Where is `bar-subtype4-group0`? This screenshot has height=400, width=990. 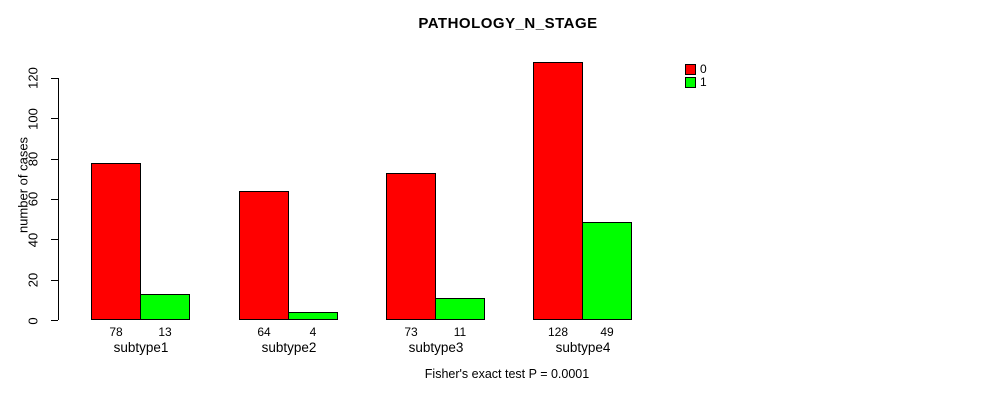 bar-subtype4-group0 is located at coordinates (558, 191).